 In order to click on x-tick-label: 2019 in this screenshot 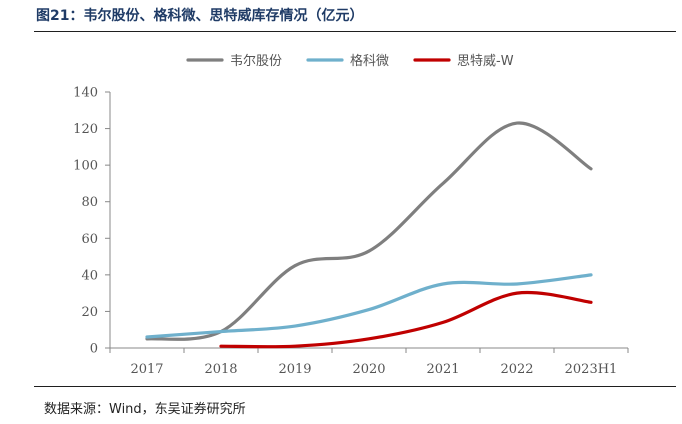, I will do `click(294, 369)`.